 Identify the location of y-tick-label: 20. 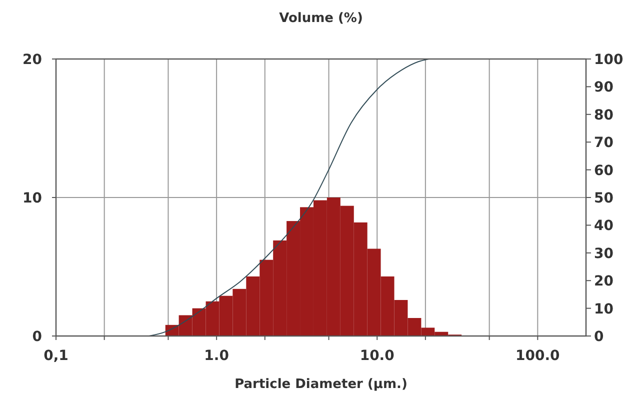
(32, 60).